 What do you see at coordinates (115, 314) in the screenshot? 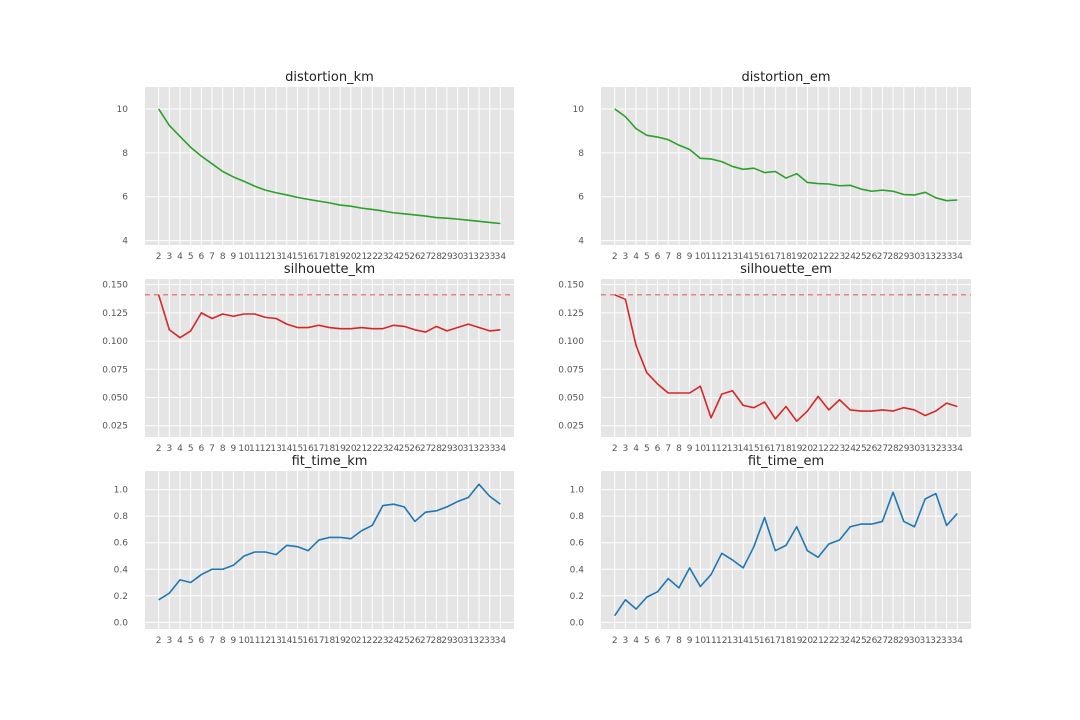
I see `y-tick-label: 0.125` at bounding box center [115, 314].